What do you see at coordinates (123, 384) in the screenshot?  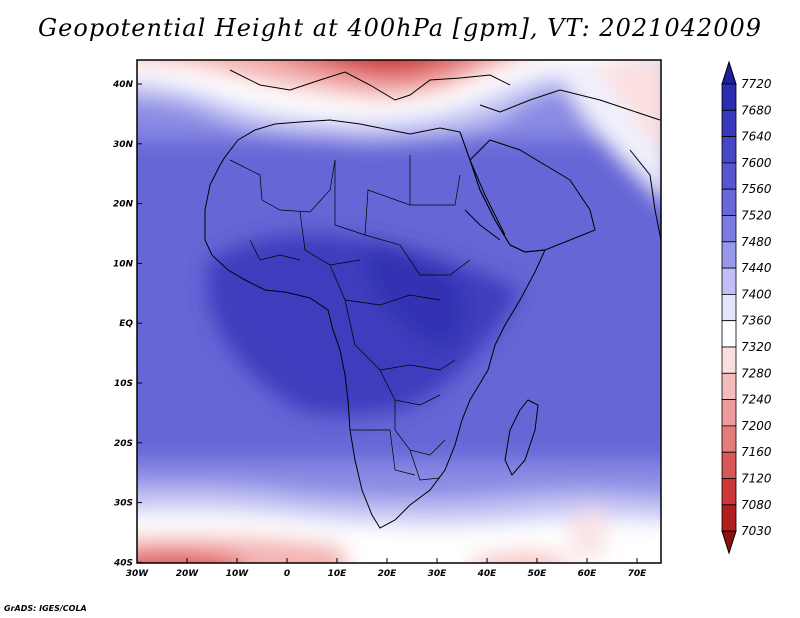 I see `lat-label: 10S` at bounding box center [123, 384].